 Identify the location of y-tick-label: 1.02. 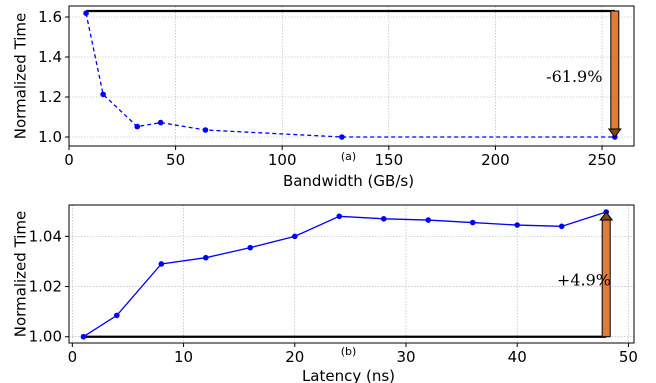
(45, 287).